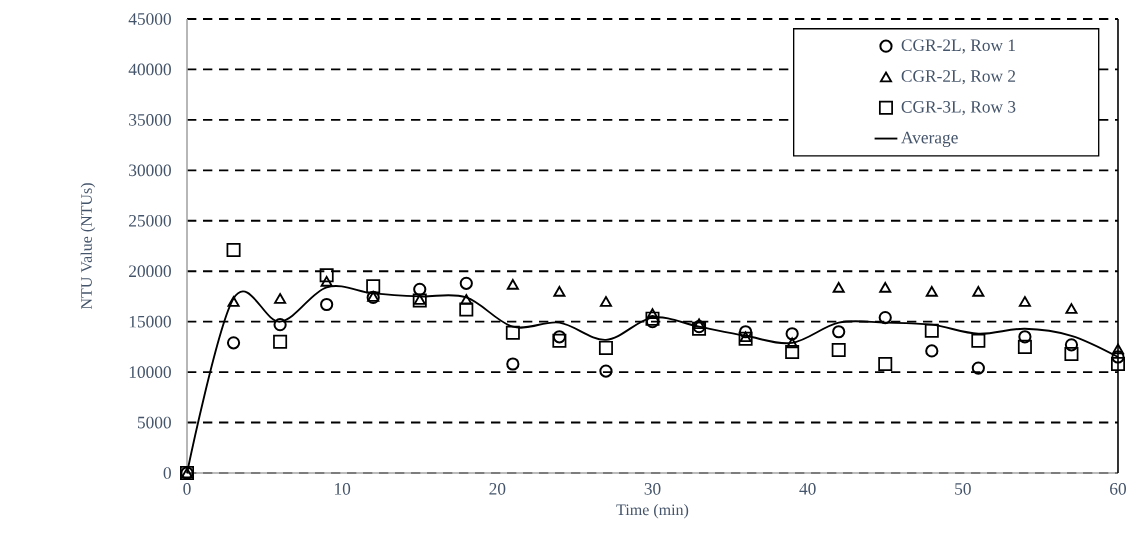 The width and height of the screenshot is (1133, 548). I want to click on y-axis-title: NTU Value (NTUs), so click(88, 246).